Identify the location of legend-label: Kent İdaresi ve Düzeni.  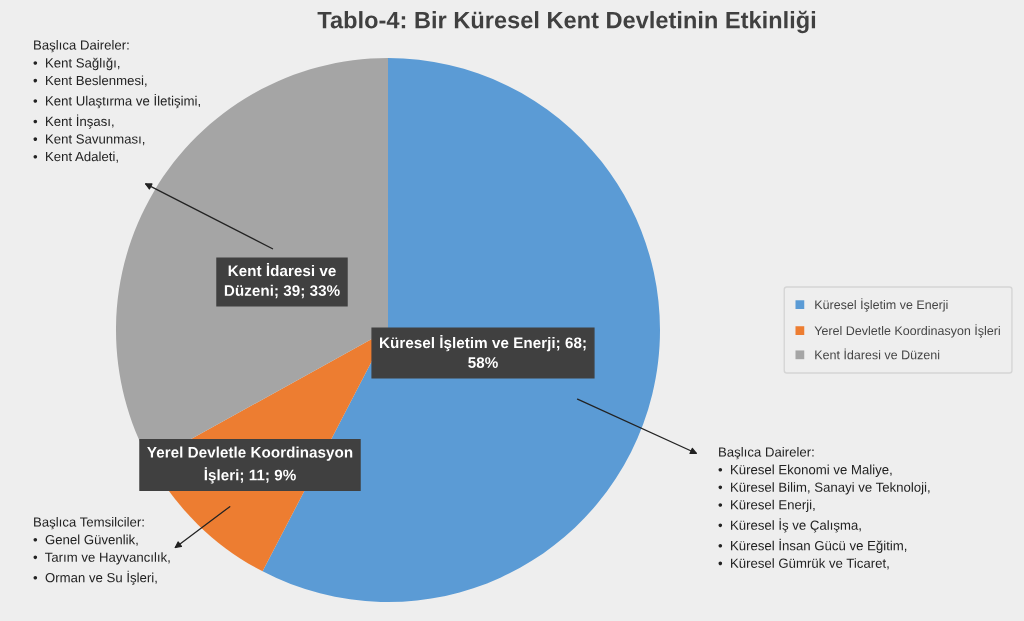
(877, 354).